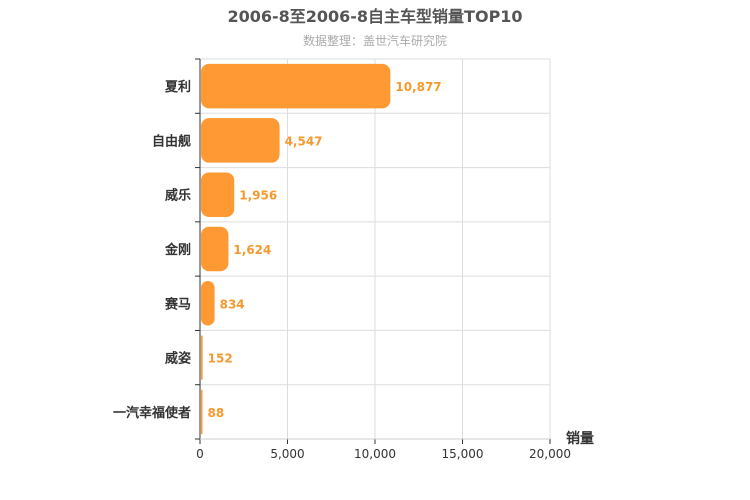 The width and height of the screenshot is (750, 500). What do you see at coordinates (178, 359) in the screenshot?
I see `y-tick-label: 威姿` at bounding box center [178, 359].